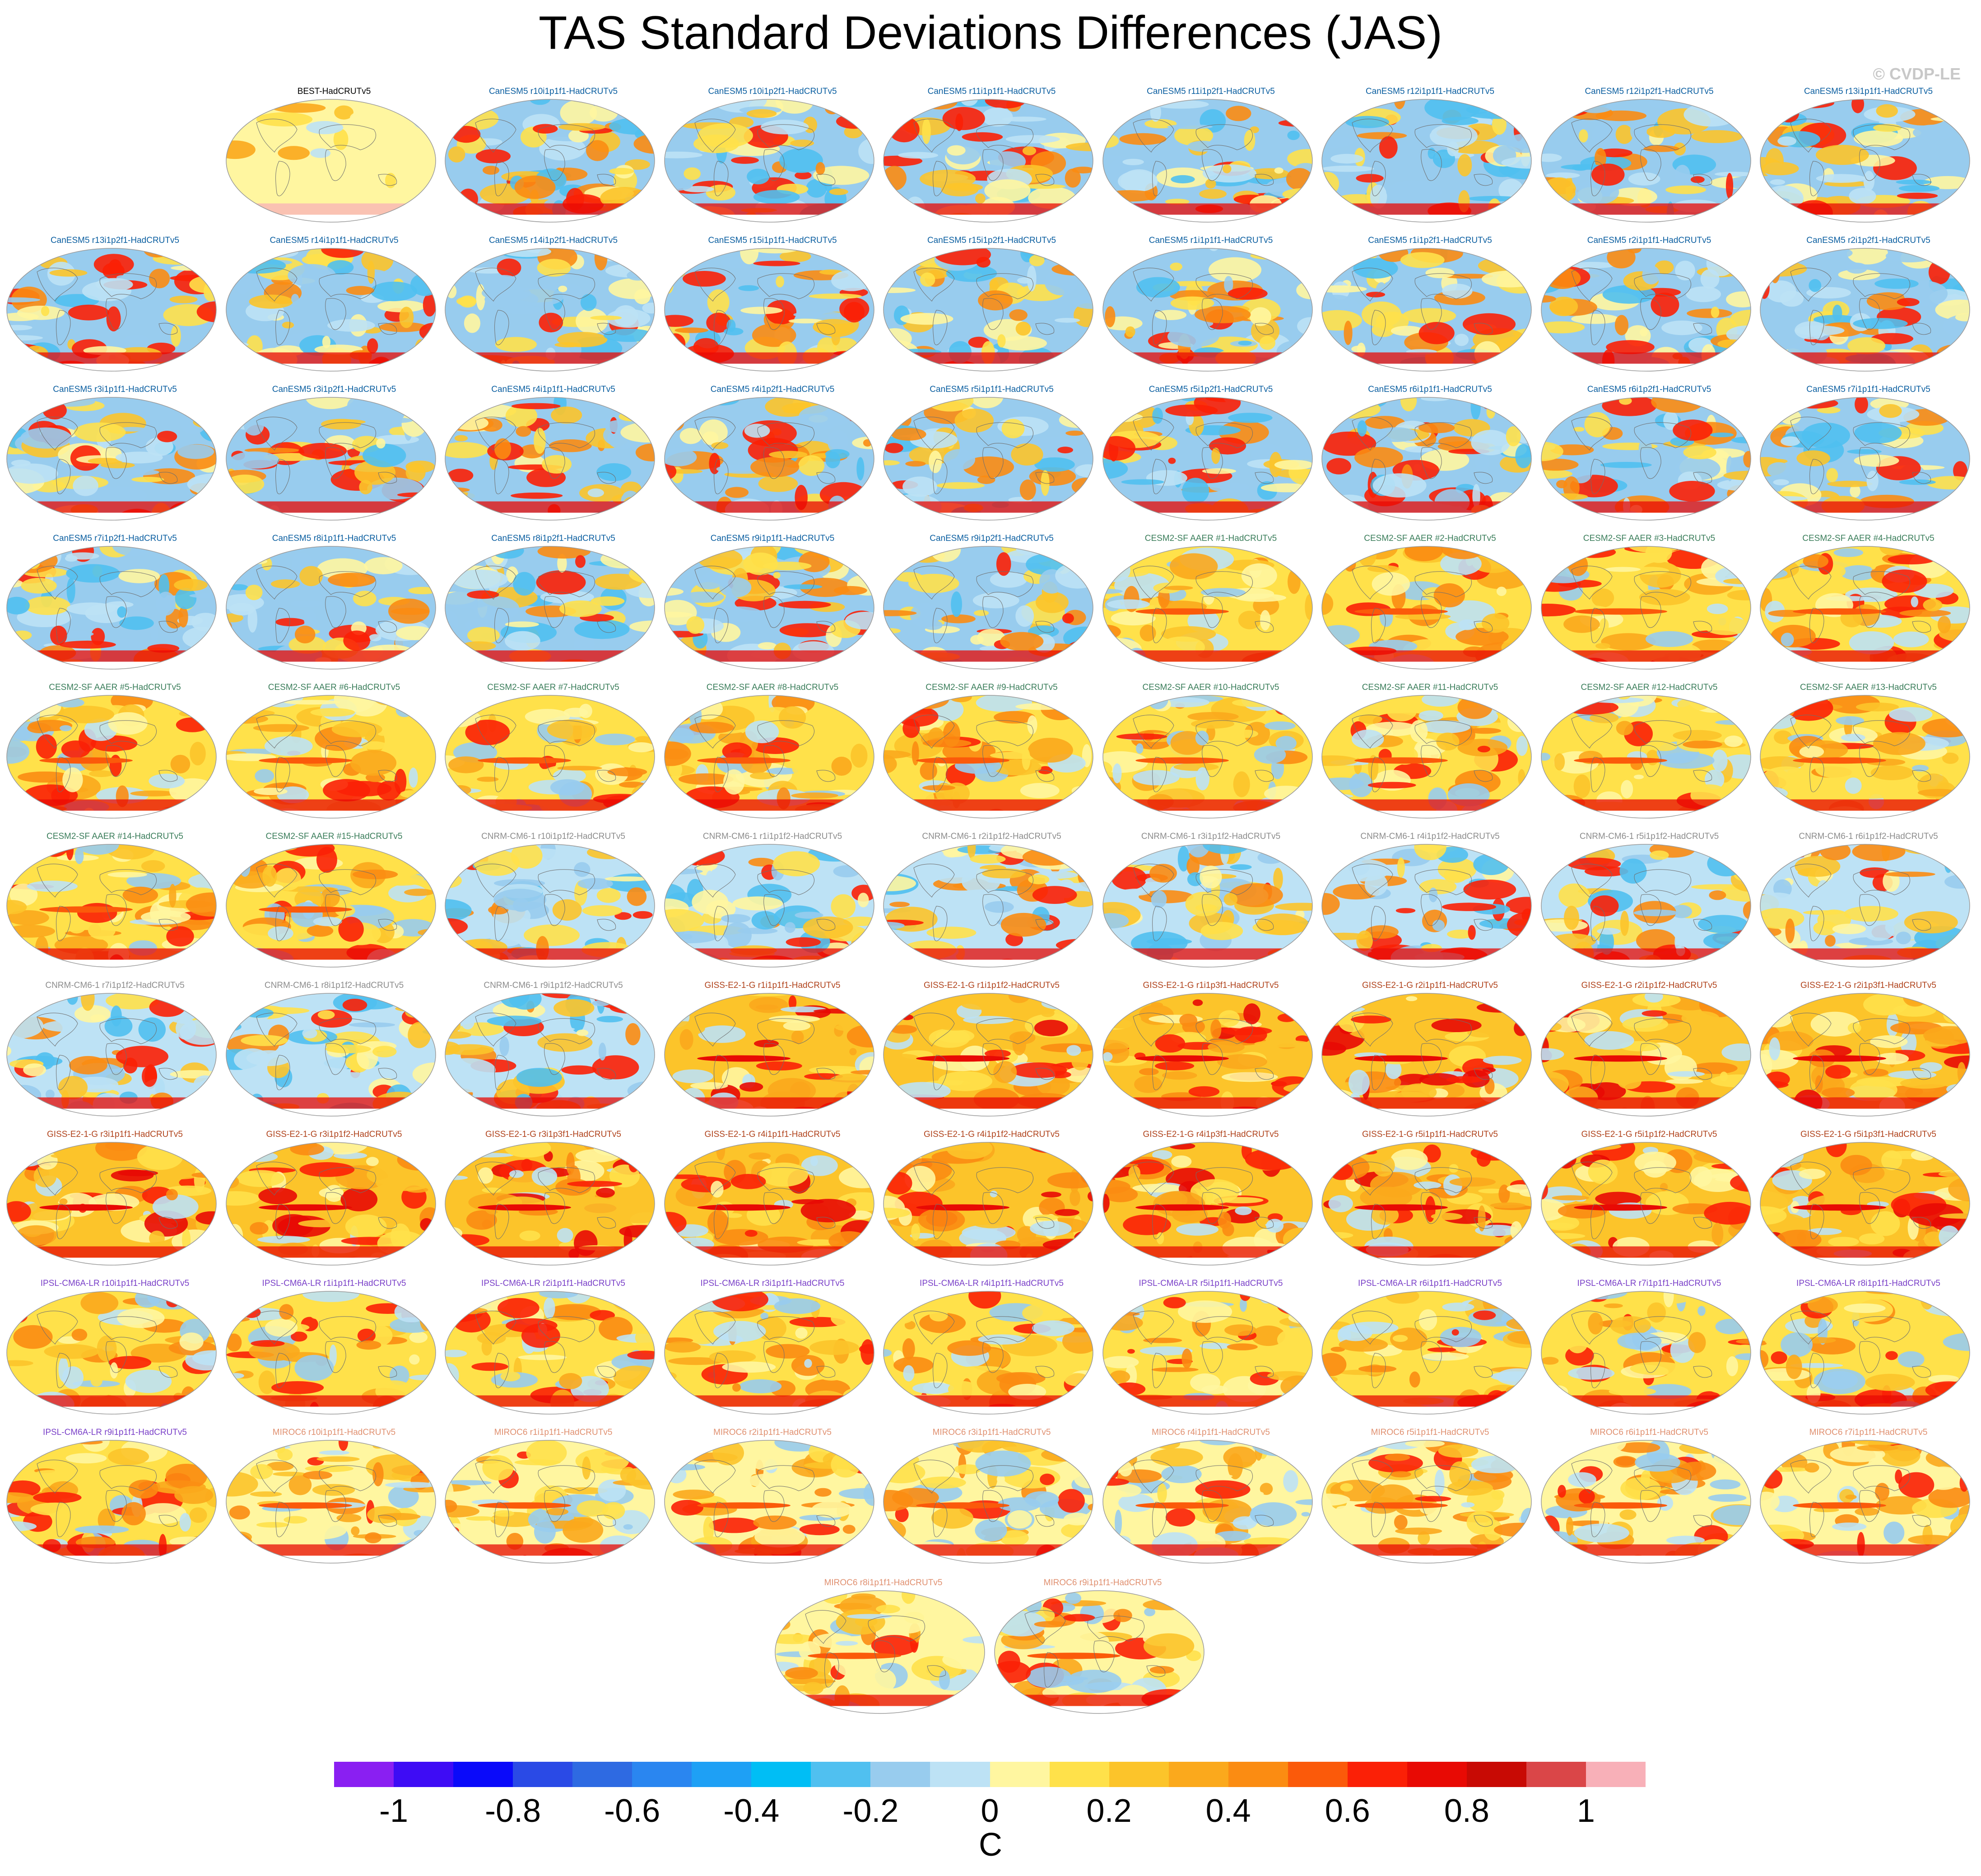 This screenshot has height=1876, width=1981. Describe the element at coordinates (772, 459) in the screenshot. I see `map-panel: CanESM5 r4i1p2f1-HadCRUTv5` at that location.